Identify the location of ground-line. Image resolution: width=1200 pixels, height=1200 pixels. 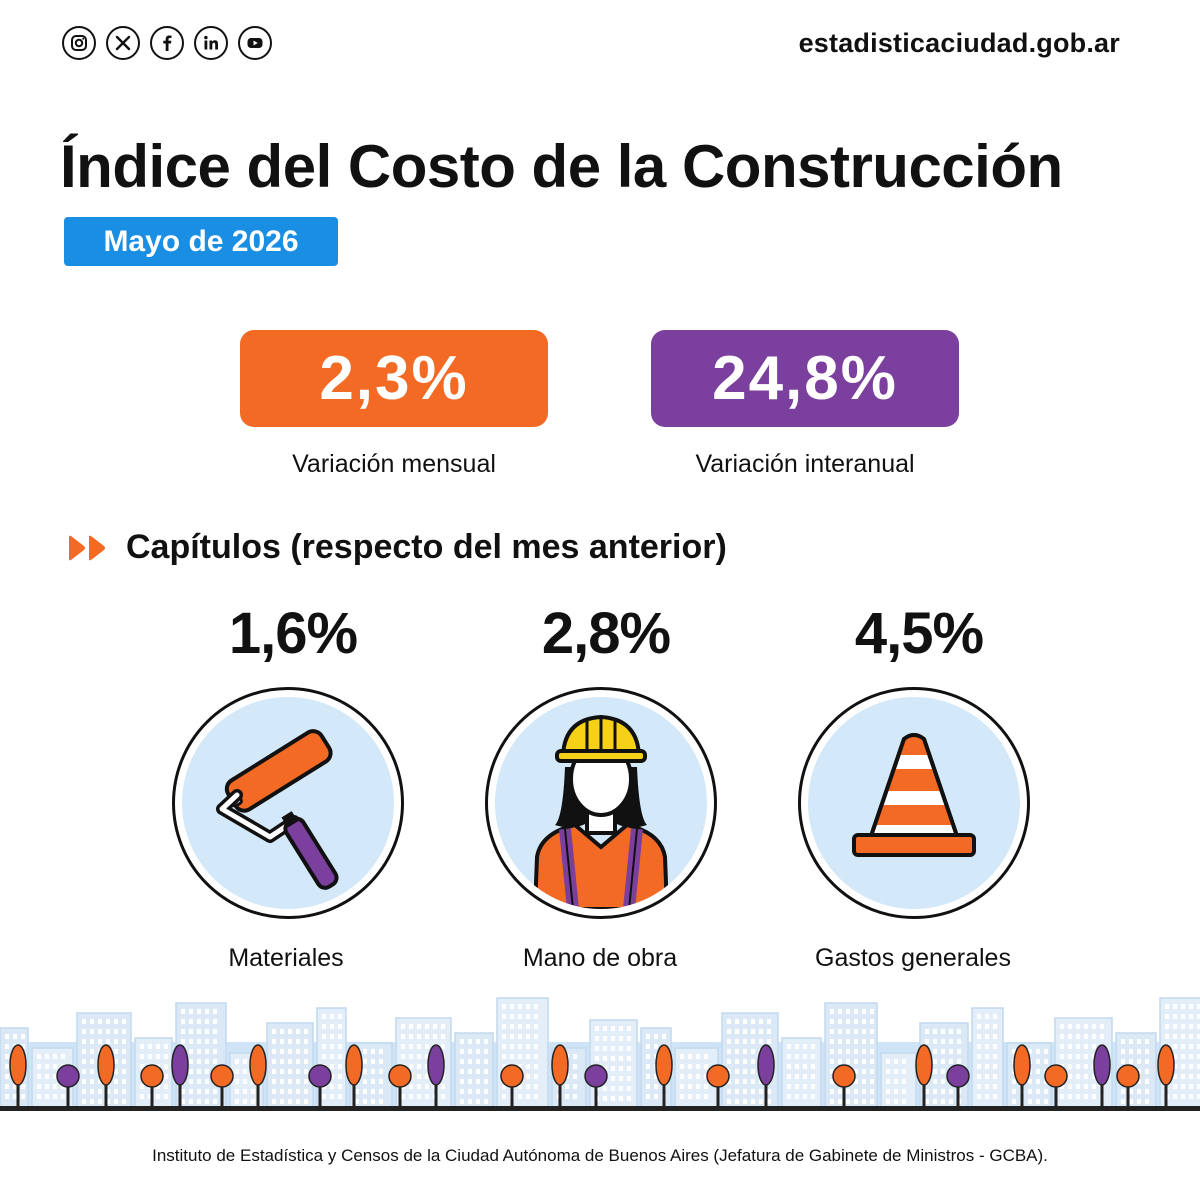
(600, 1108).